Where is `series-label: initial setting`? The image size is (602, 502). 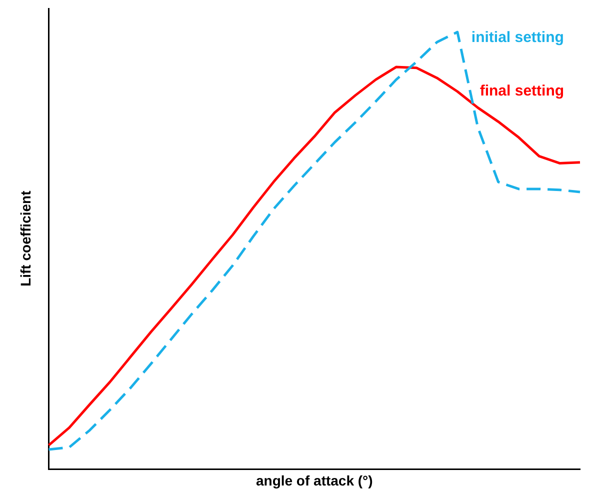 series-label: initial setting is located at coordinates (517, 37).